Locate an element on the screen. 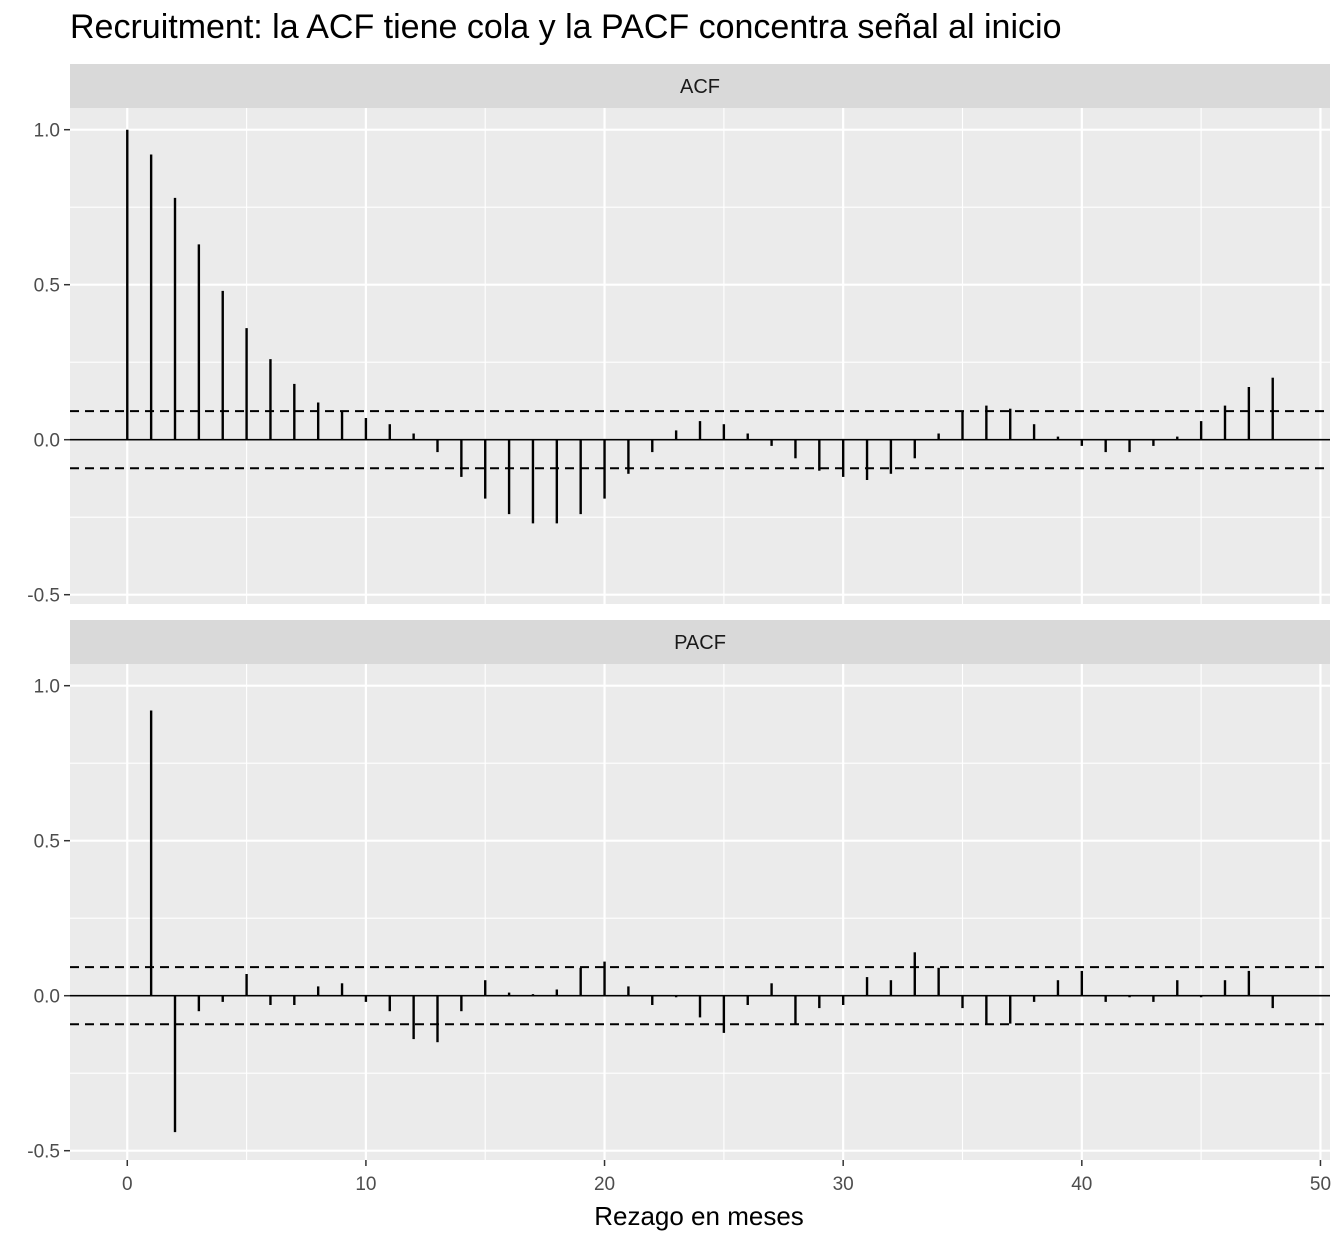 This screenshot has width=1344, height=1248. x-tick-label: 30 is located at coordinates (843, 1184).